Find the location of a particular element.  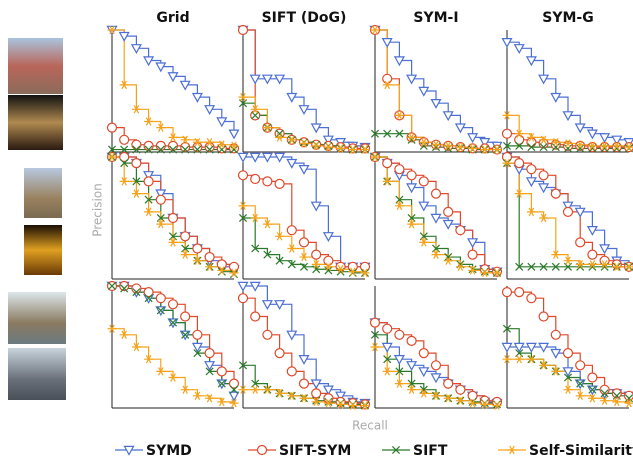

column-title: SIFT (DoG) is located at coordinates (304, 18).